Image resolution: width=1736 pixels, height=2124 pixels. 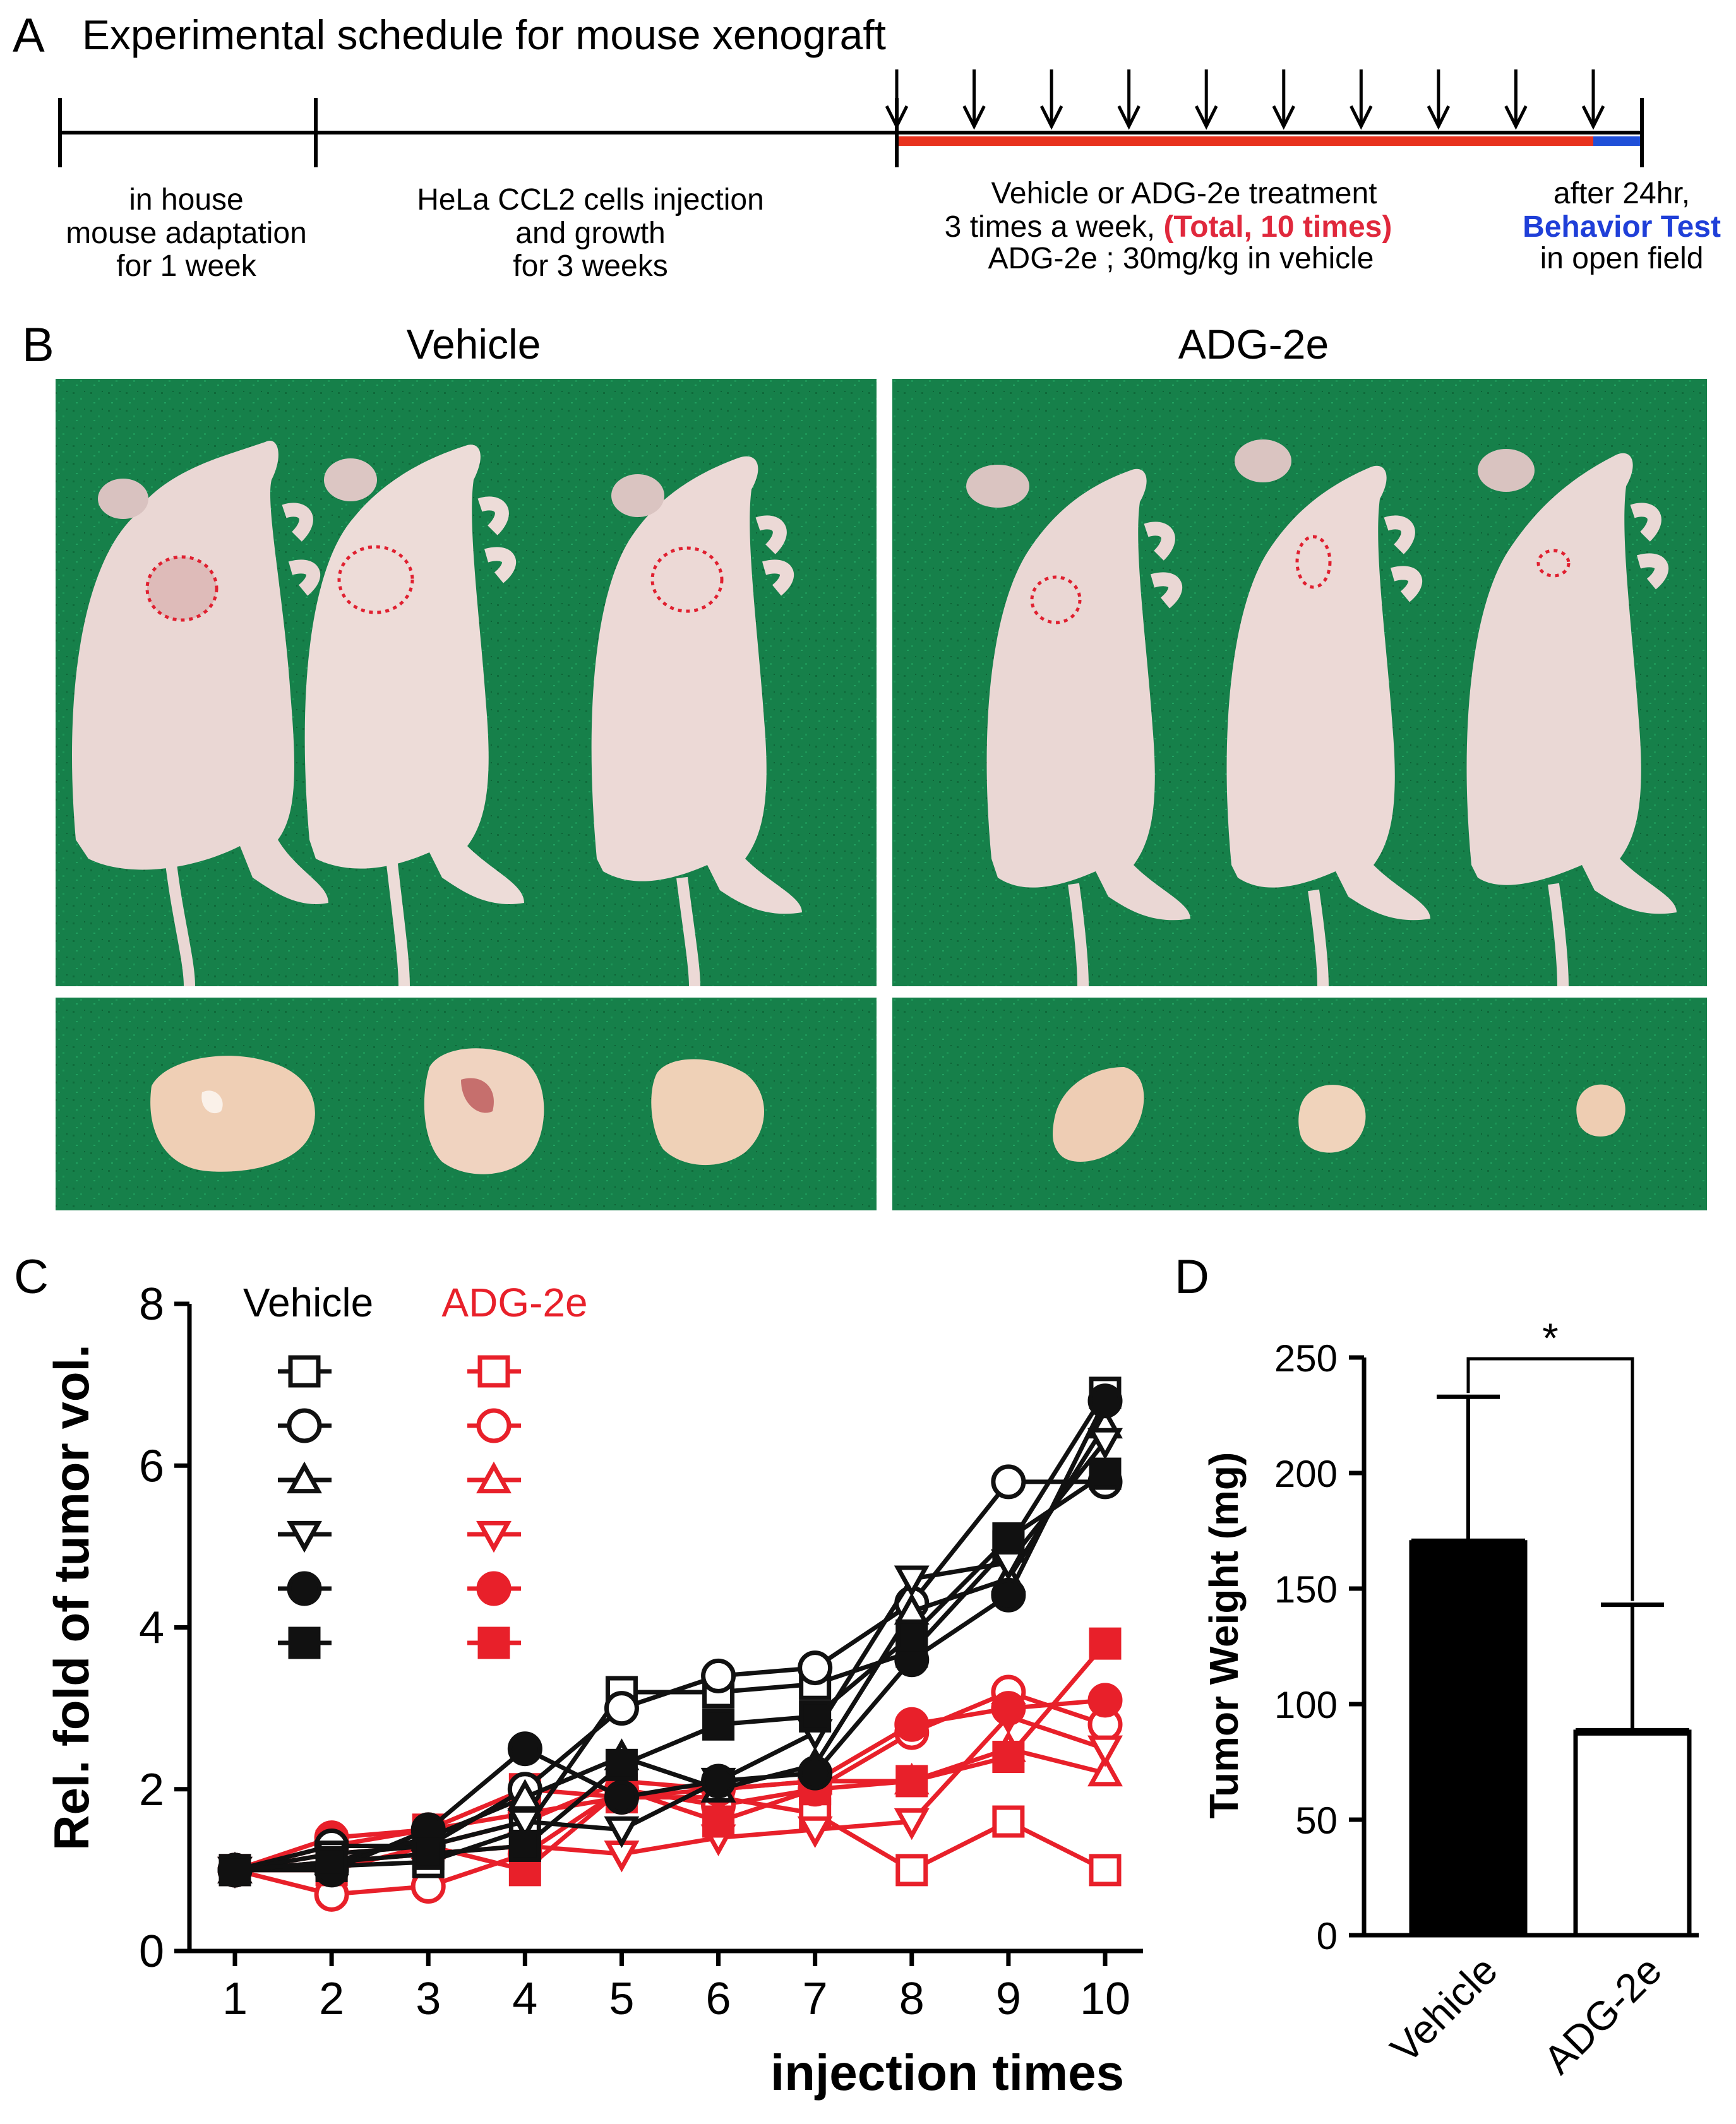 What do you see at coordinates (1633, 1834) in the screenshot?
I see `bar` at bounding box center [1633, 1834].